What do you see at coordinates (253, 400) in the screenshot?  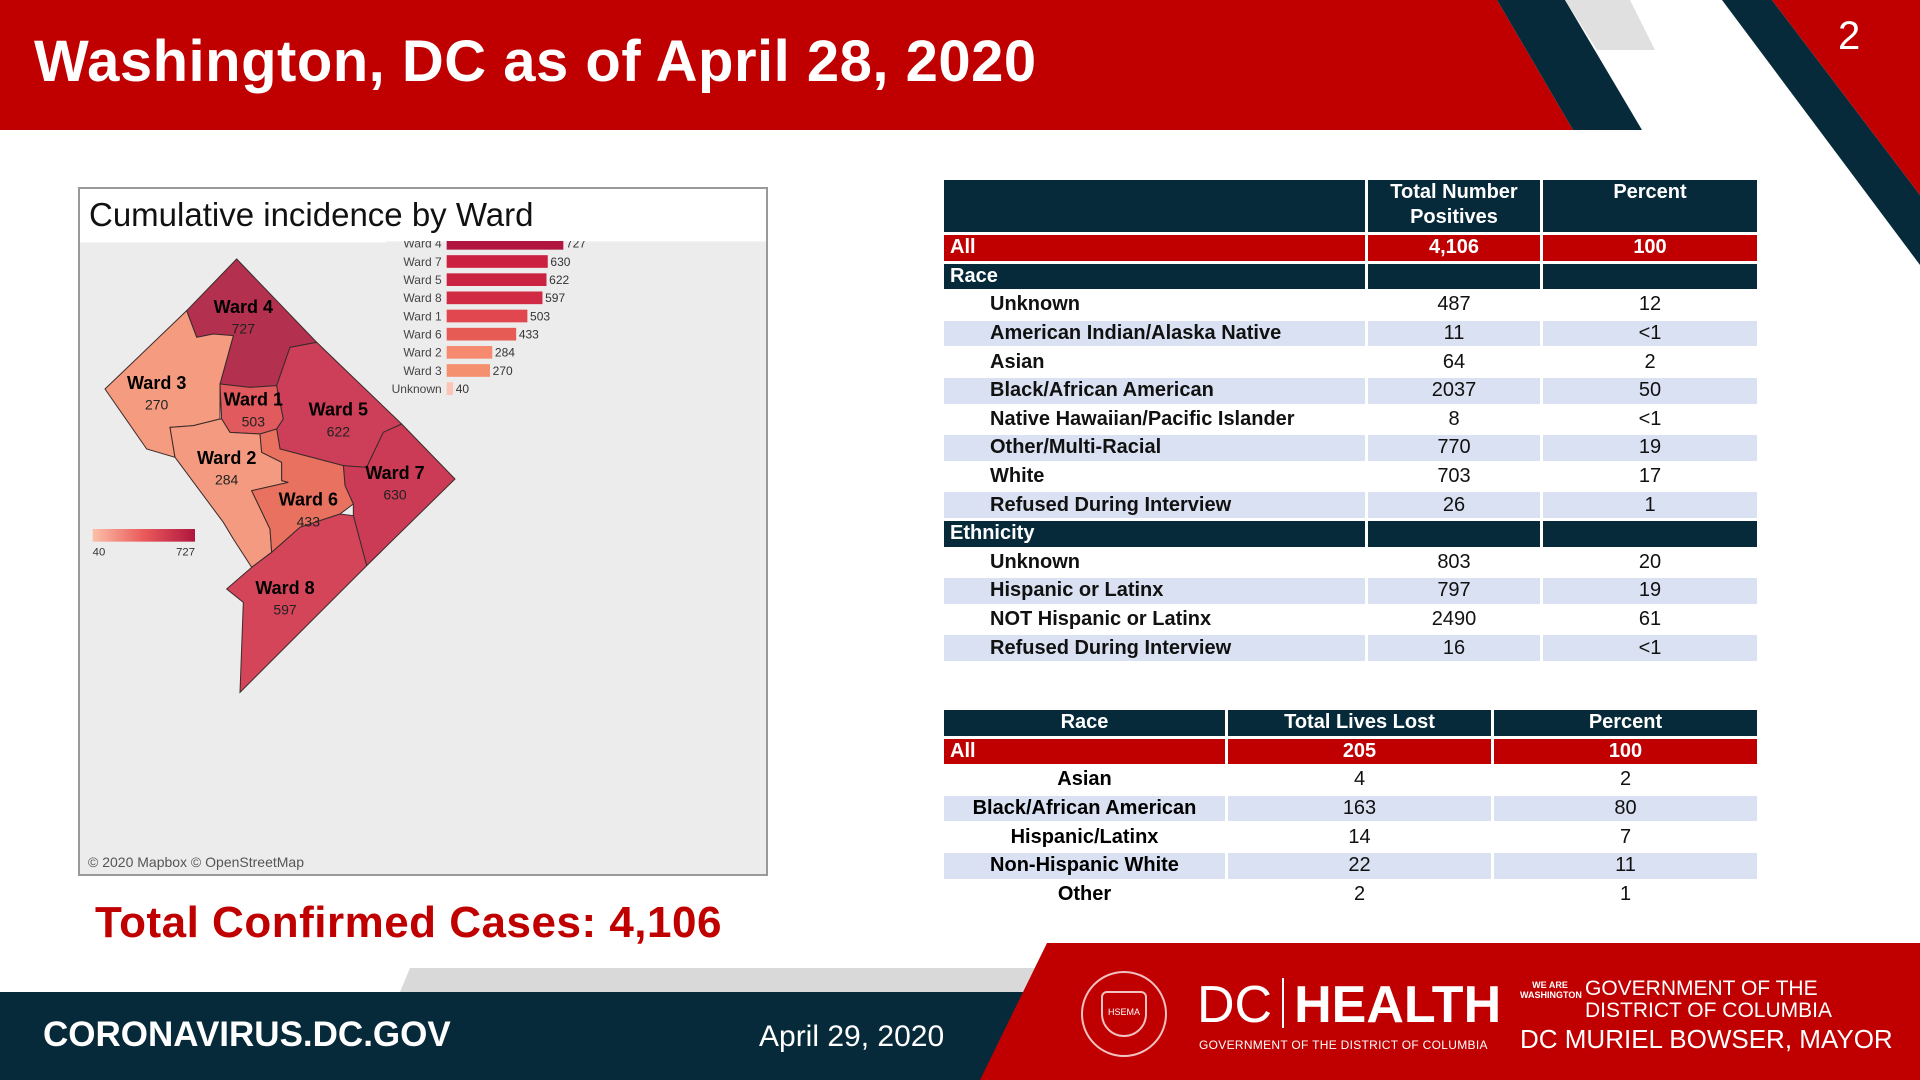 I see `ward-name-label: Ward 1` at bounding box center [253, 400].